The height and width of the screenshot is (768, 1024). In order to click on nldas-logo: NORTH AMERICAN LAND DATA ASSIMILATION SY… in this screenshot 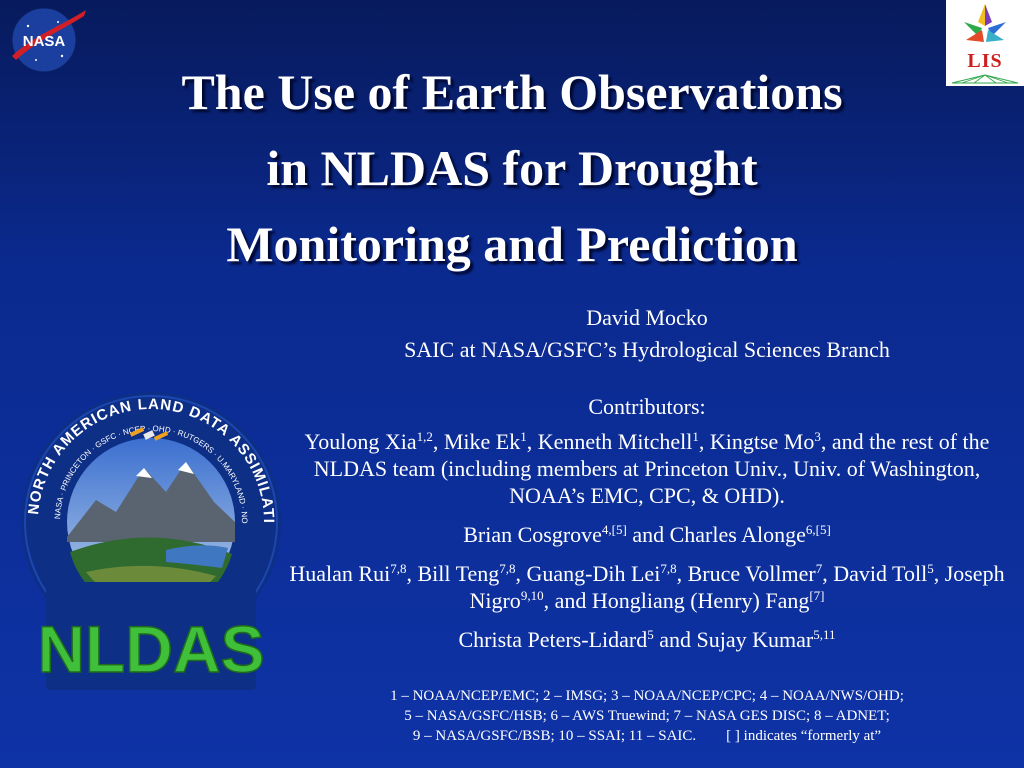, I will do `click(148, 531)`.